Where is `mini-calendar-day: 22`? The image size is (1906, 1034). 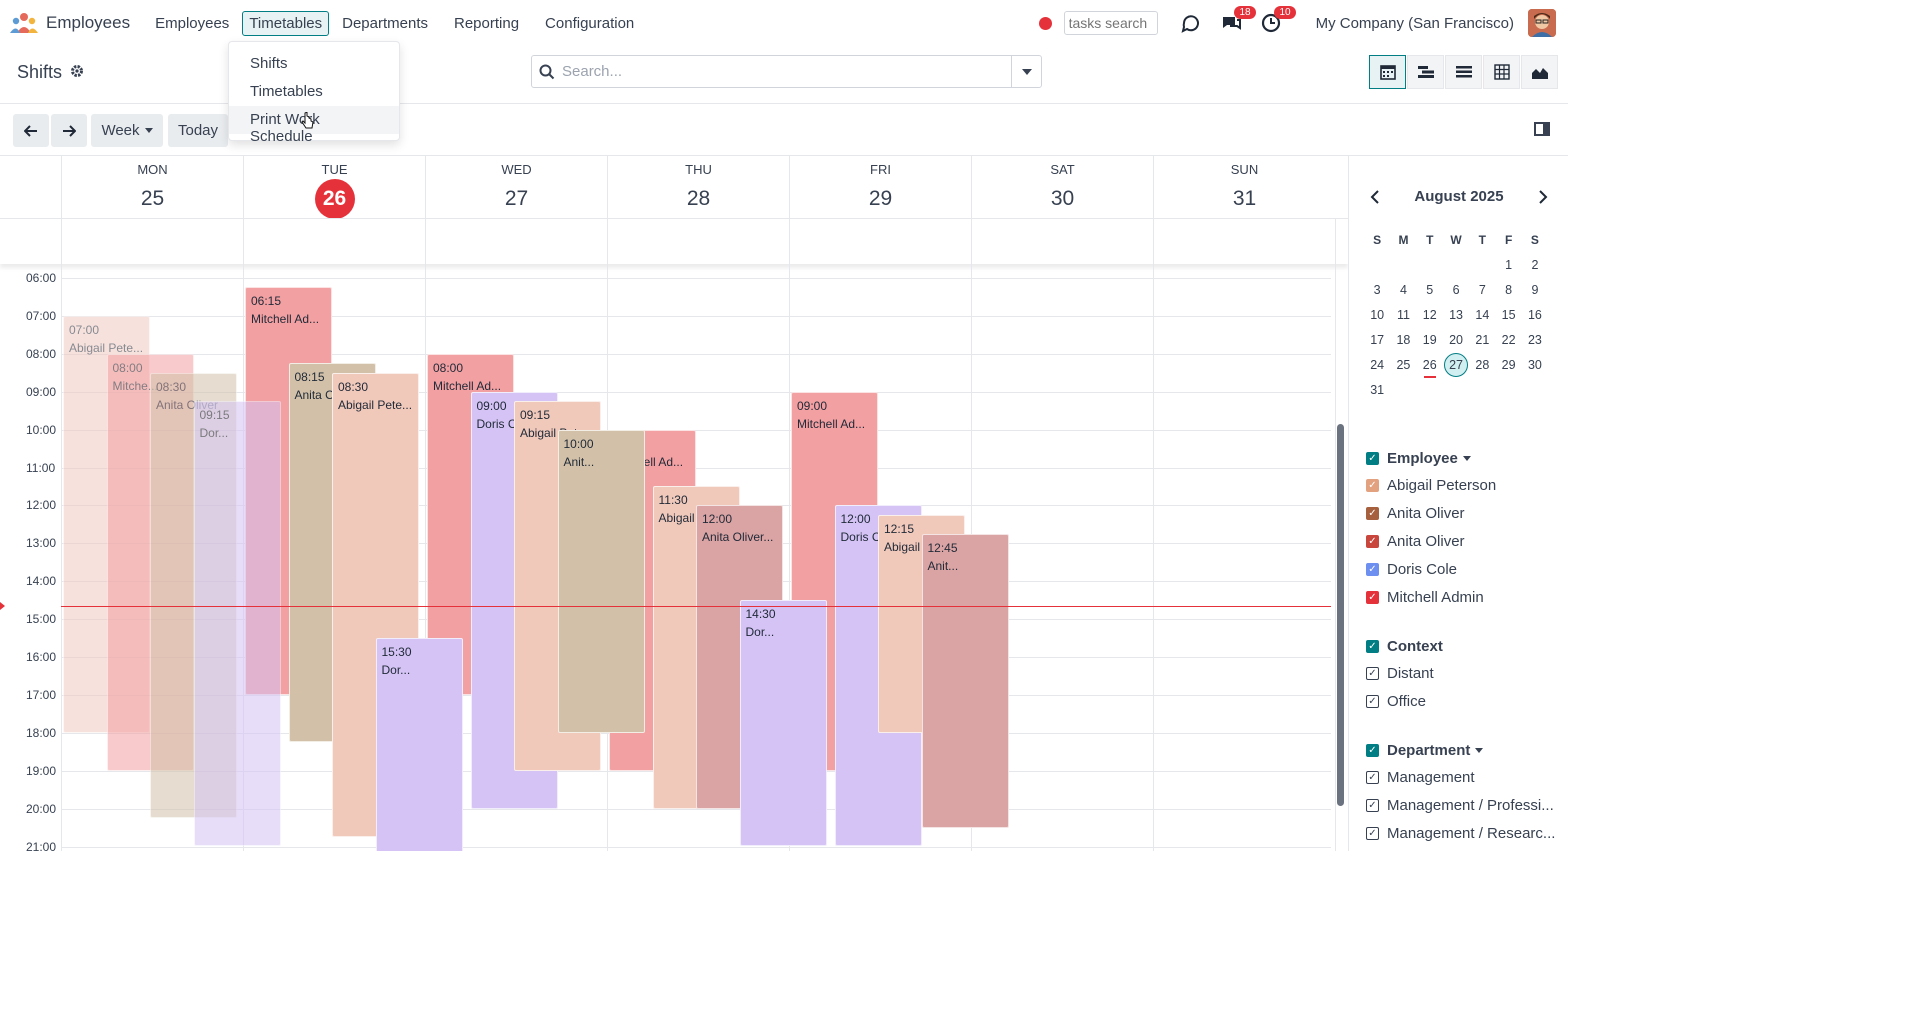 mini-calendar-day: 22 is located at coordinates (1508, 340).